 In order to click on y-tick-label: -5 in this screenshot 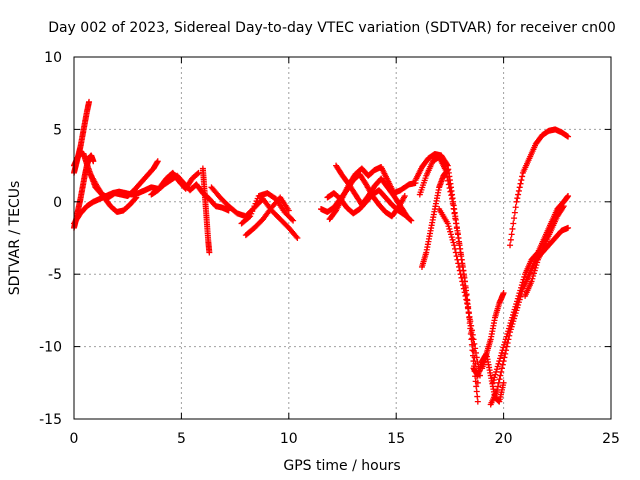, I will do `click(55, 275)`.